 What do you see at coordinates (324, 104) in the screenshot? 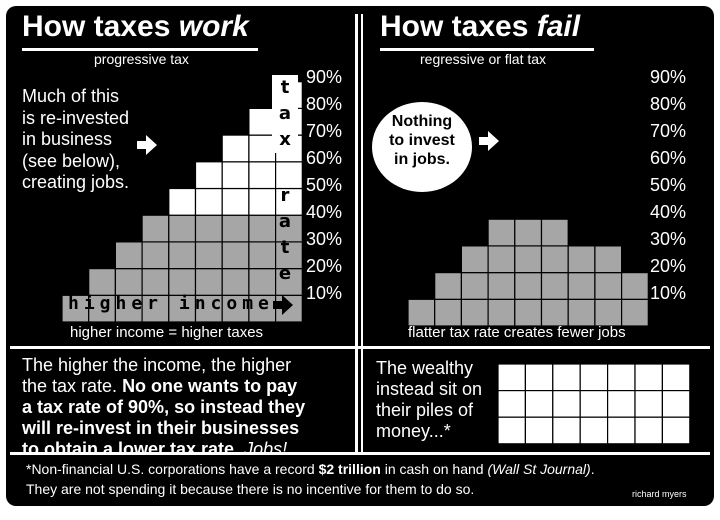
I see `percent-label: 80%` at bounding box center [324, 104].